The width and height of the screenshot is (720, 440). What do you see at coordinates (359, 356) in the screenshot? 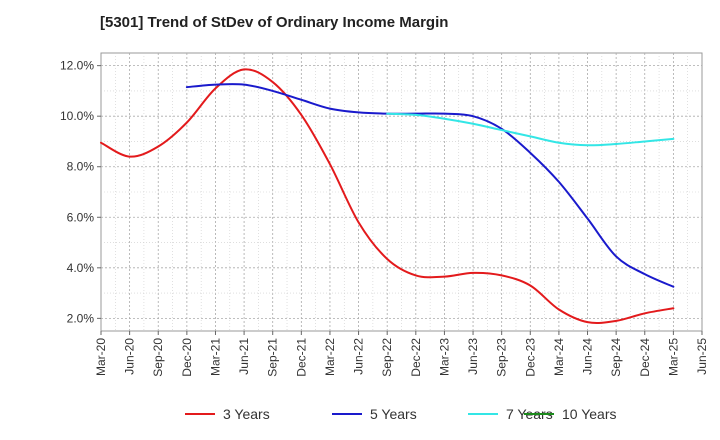
I see `x-tick-label: Jun-22` at bounding box center [359, 356].